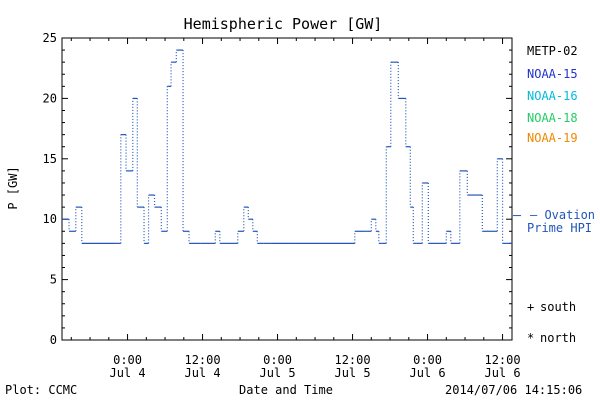  What do you see at coordinates (530, 307) in the screenshot?
I see `legend-marker-south-symbol: +` at bounding box center [530, 307].